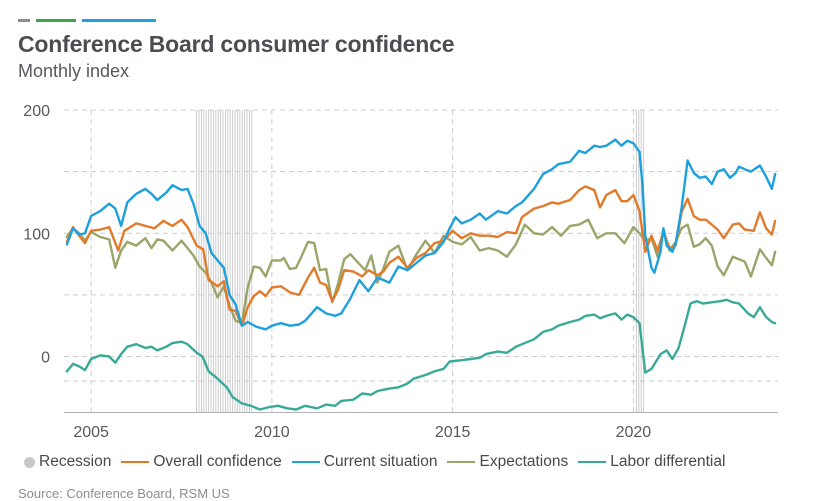  What do you see at coordinates (236, 44) in the screenshot?
I see `chart-title: Conference Board consumer confidence` at bounding box center [236, 44].